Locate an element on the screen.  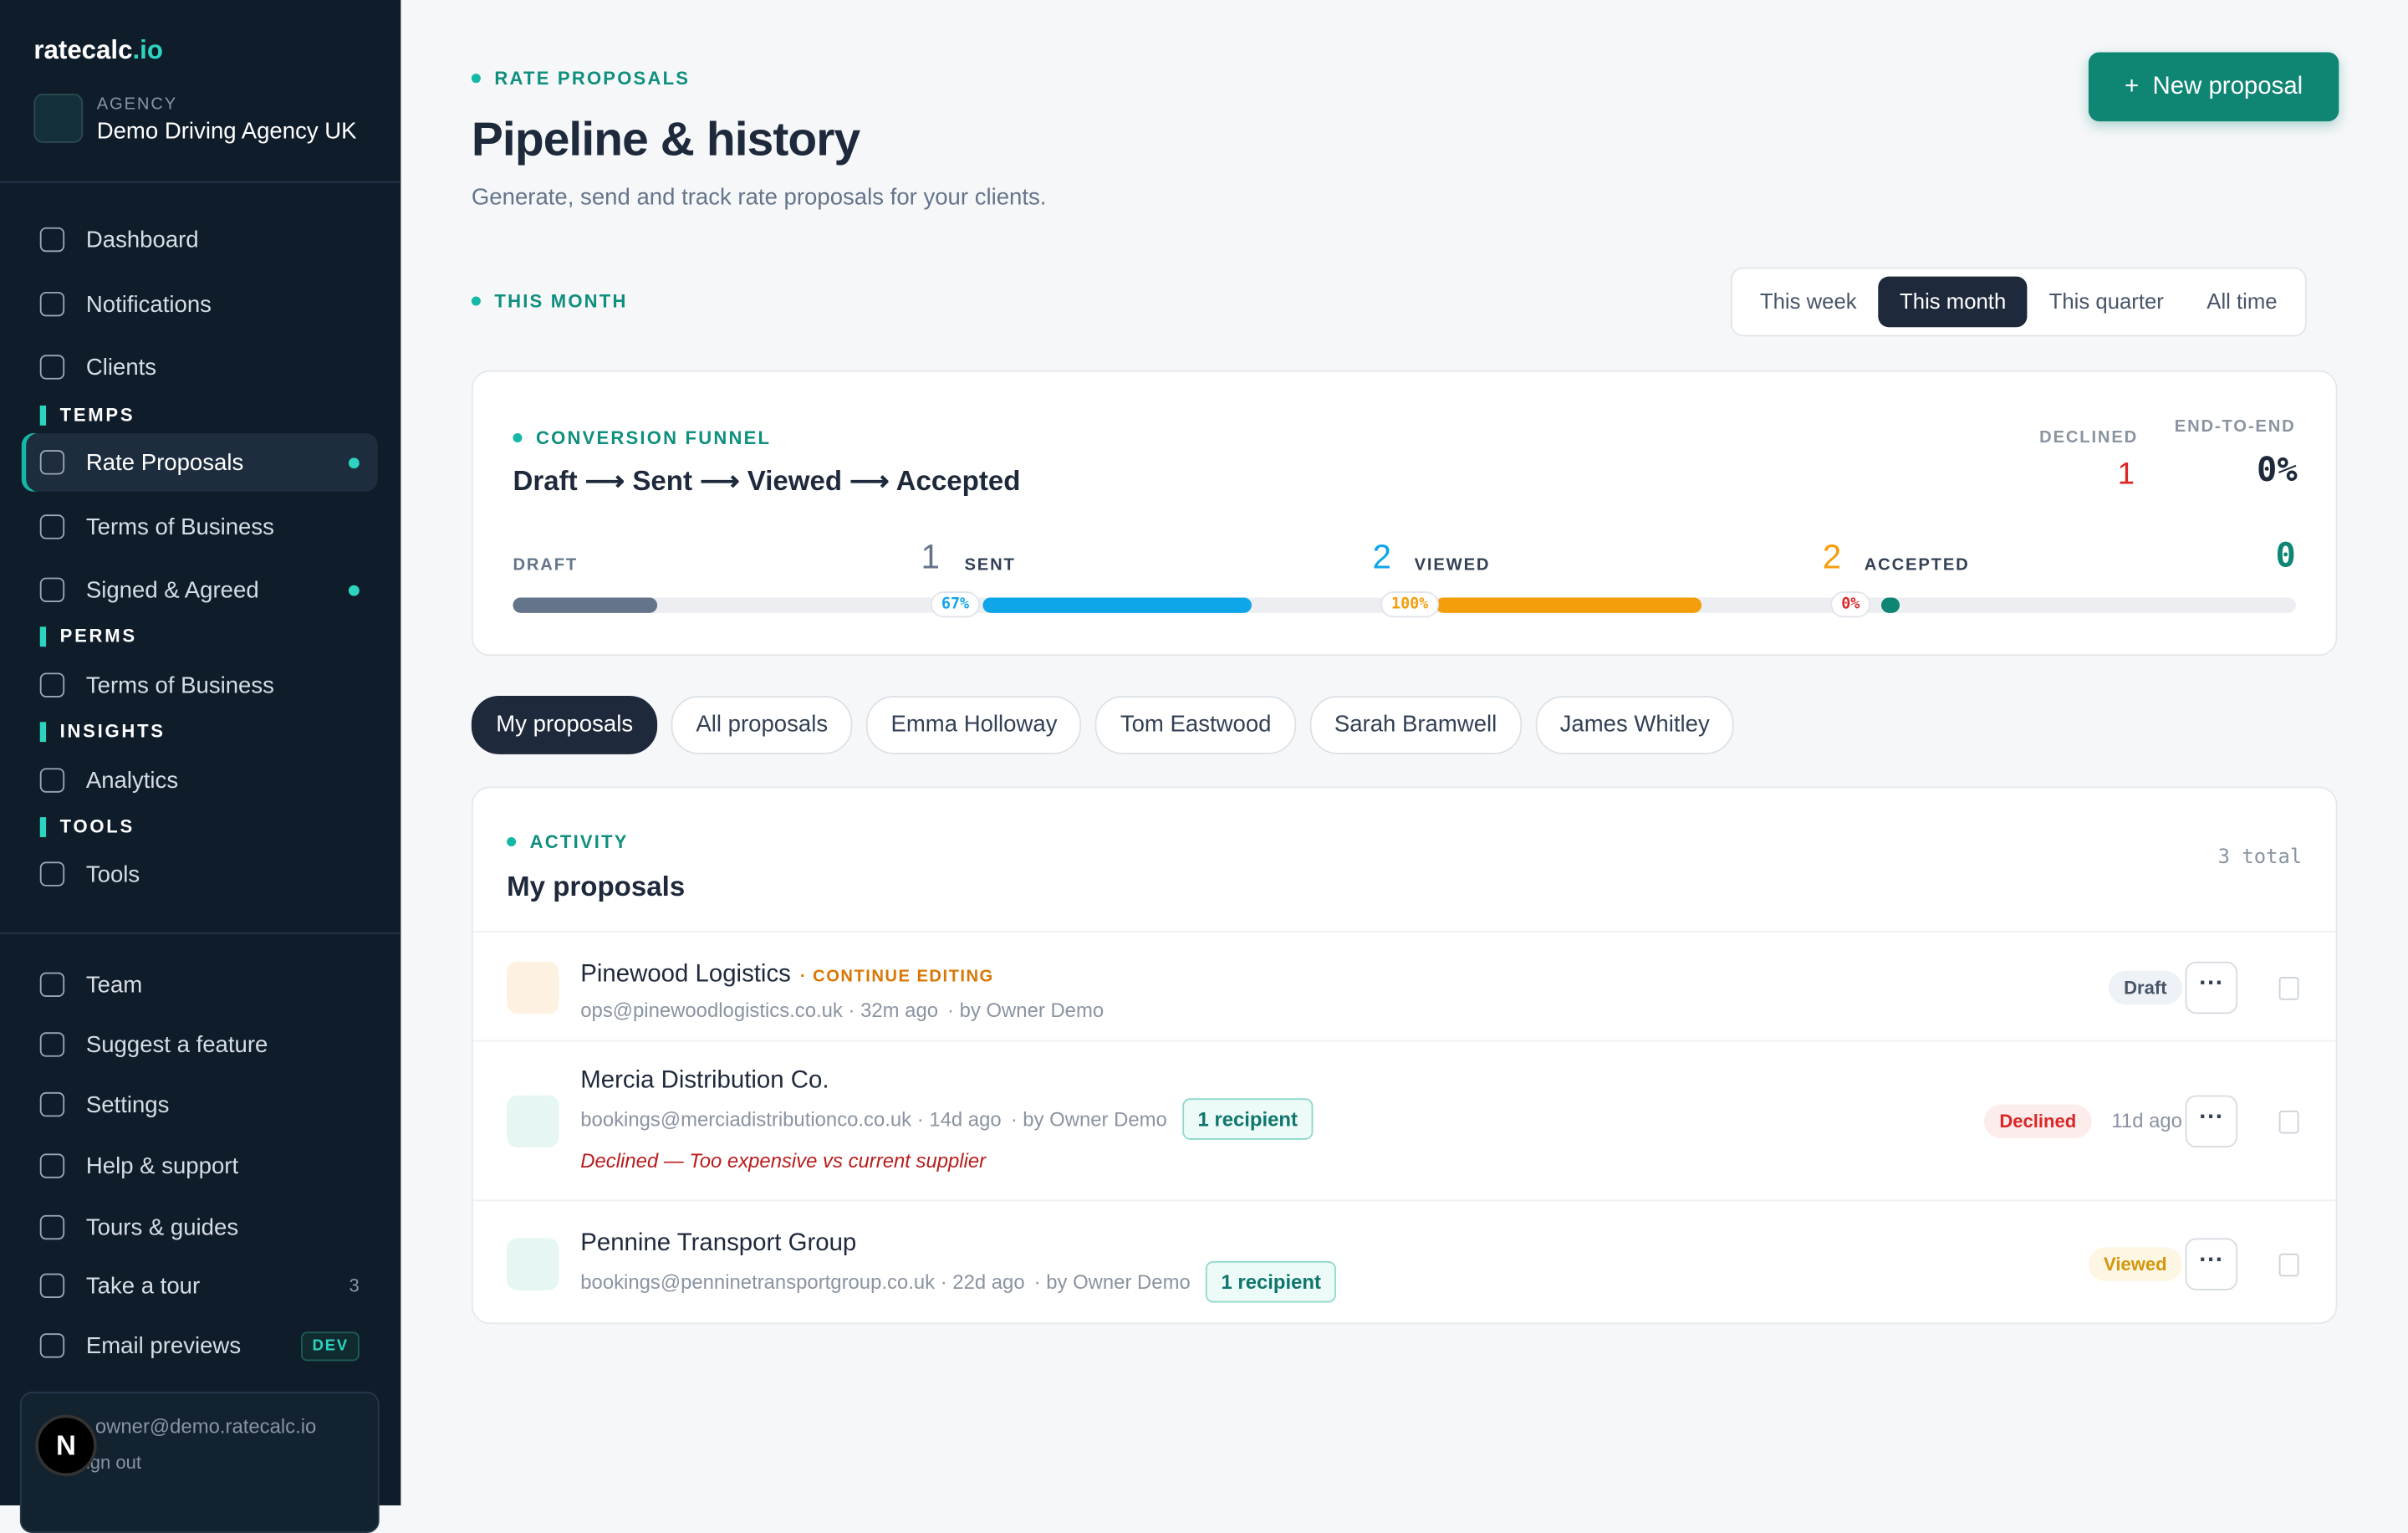
nav-item: Analytics is located at coordinates (200, 780).